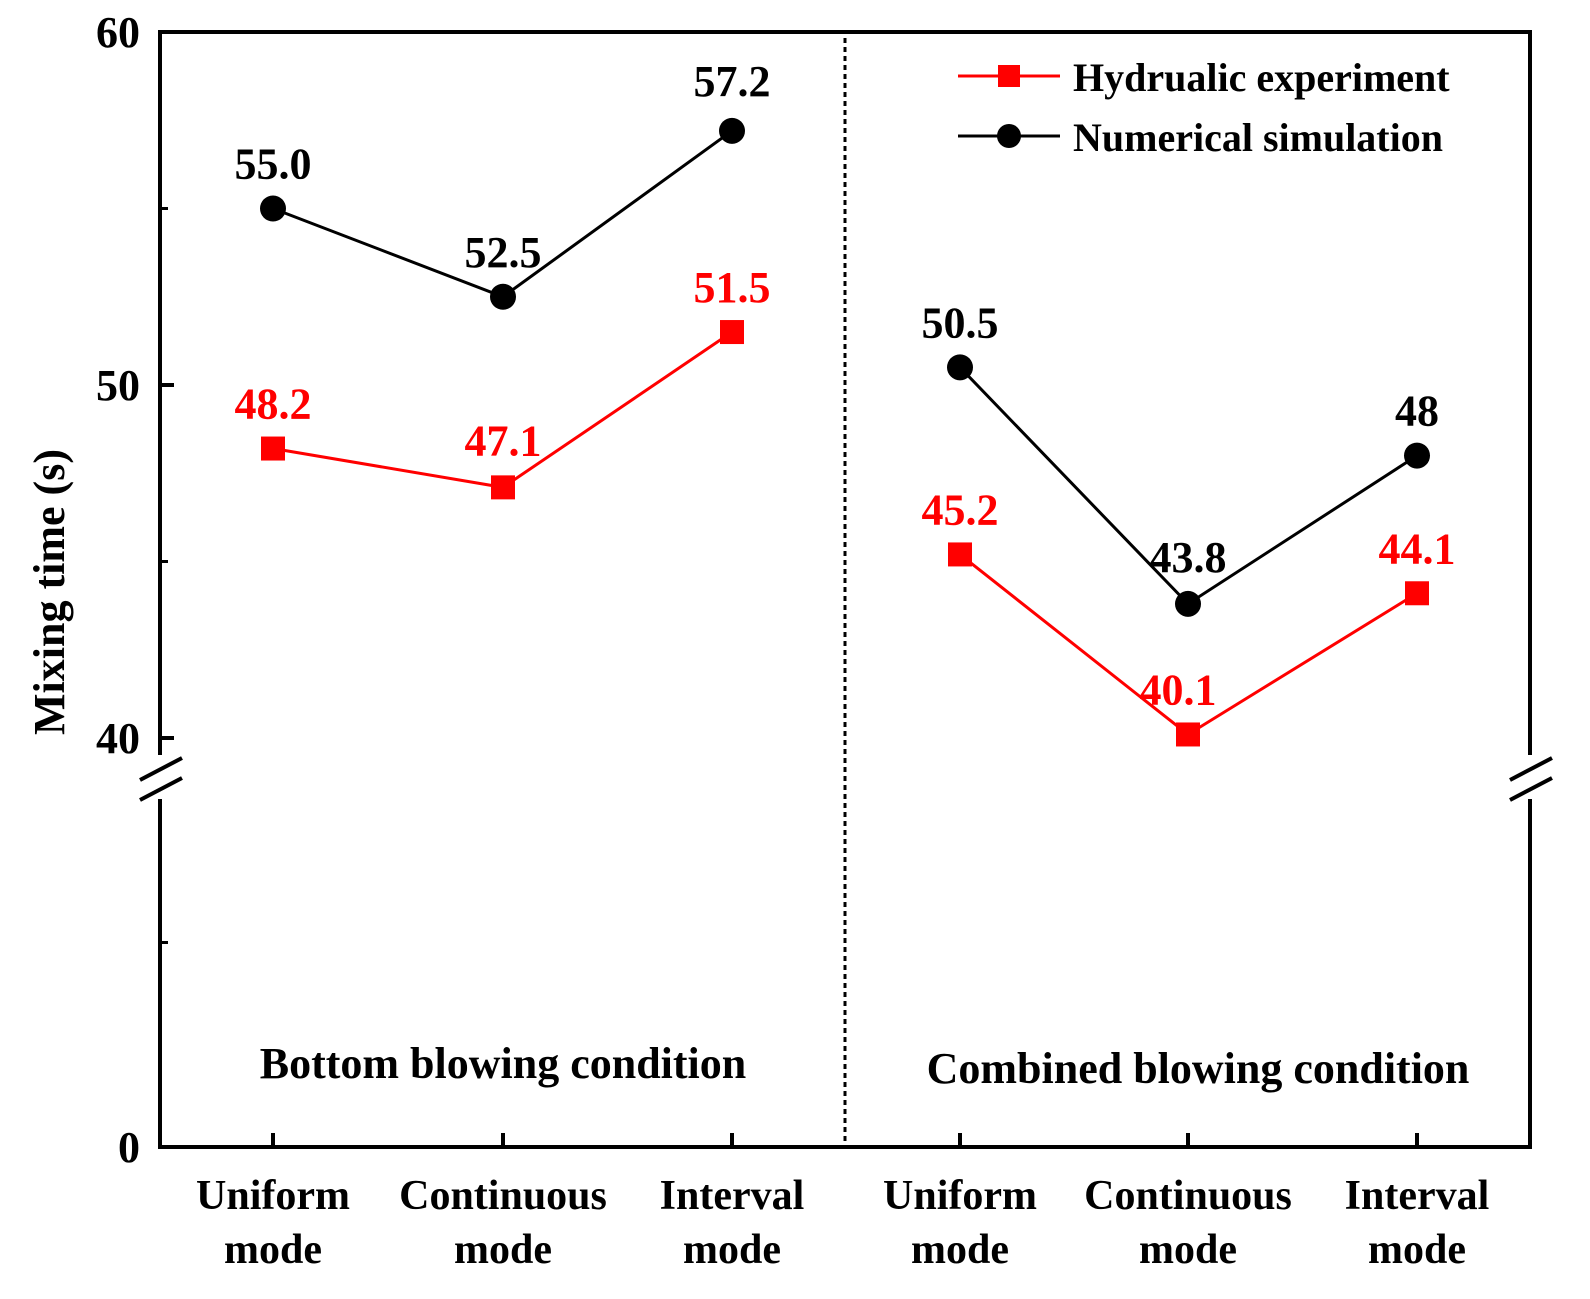  Describe the element at coordinates (1178, 689) in the screenshot. I see `hydraulic-data-label: 40.1` at that location.